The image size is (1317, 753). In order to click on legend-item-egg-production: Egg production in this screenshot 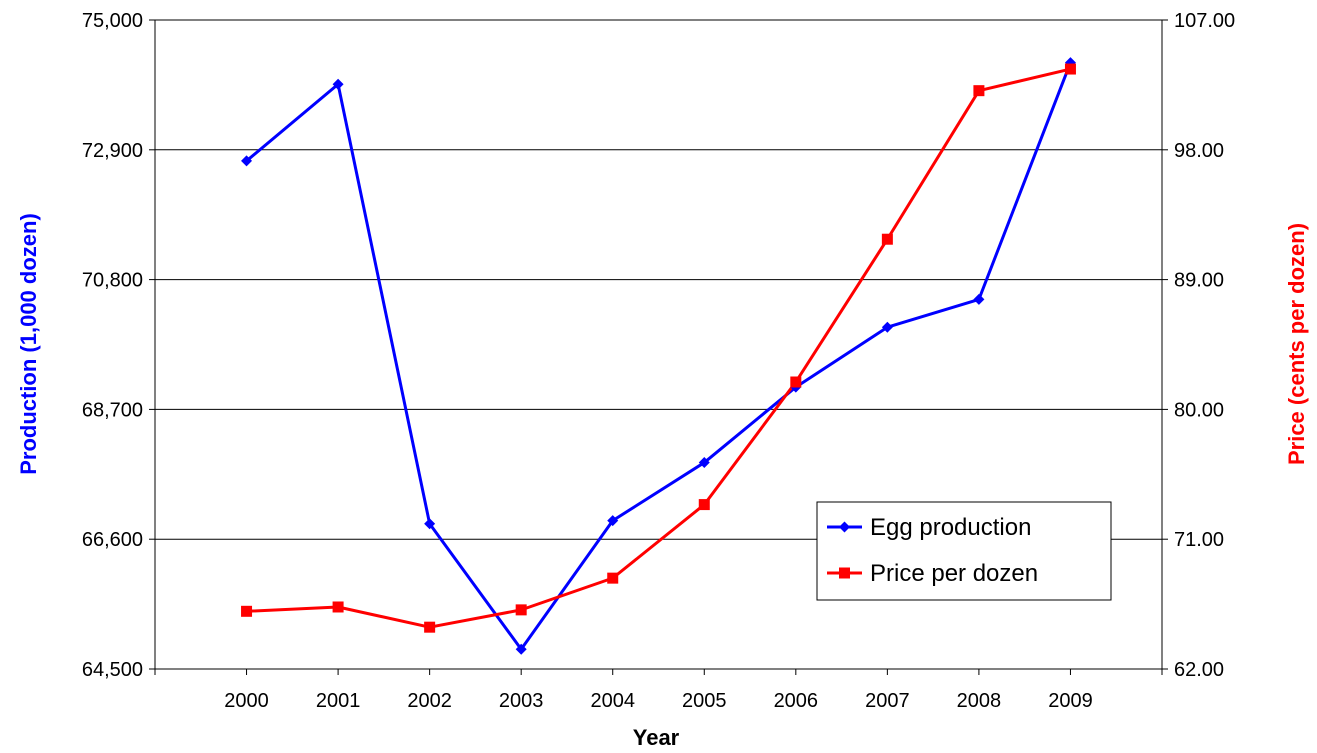, I will do `click(929, 527)`.